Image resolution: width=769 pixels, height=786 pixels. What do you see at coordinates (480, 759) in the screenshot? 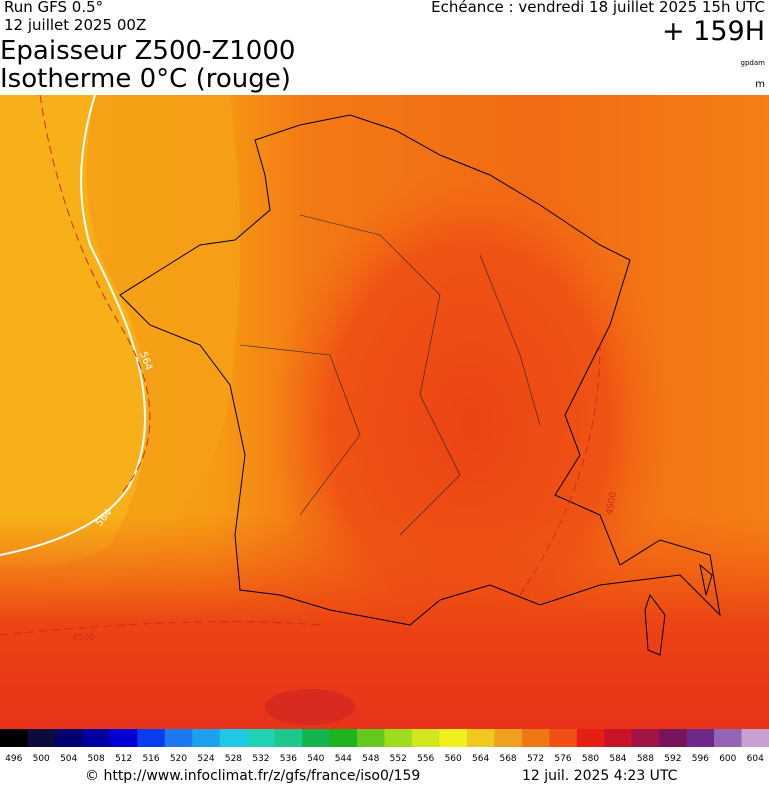
I see `colorbar-label: 564` at bounding box center [480, 759].